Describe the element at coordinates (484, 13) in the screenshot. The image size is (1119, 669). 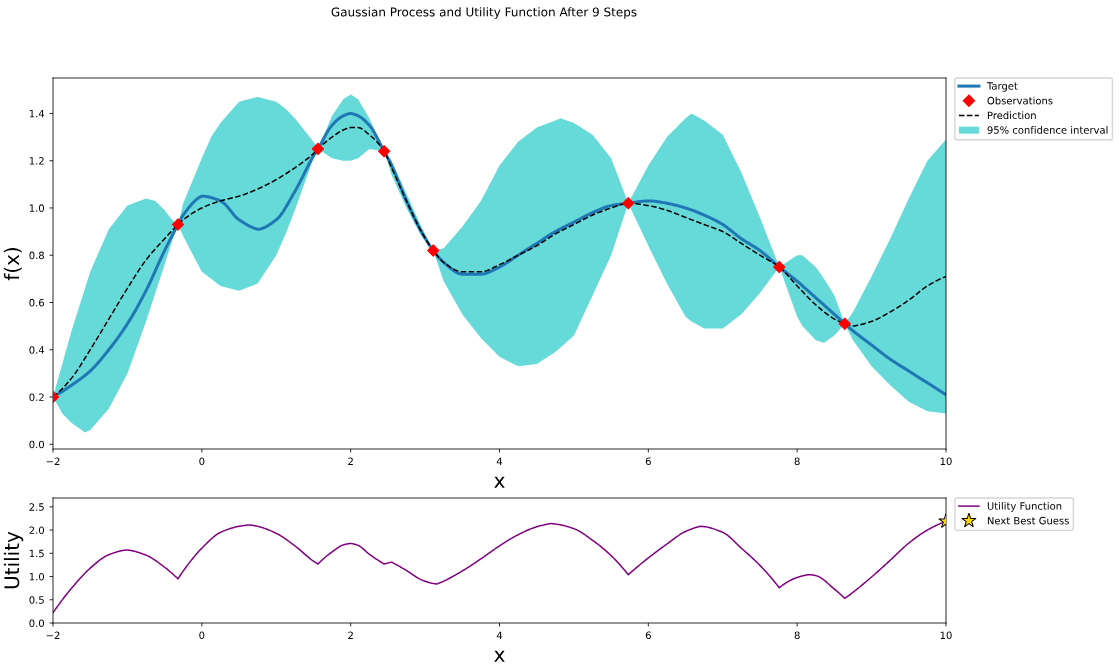
I see `chart-title: Gaussian Process and Utility Function After 9 Steps` at that location.